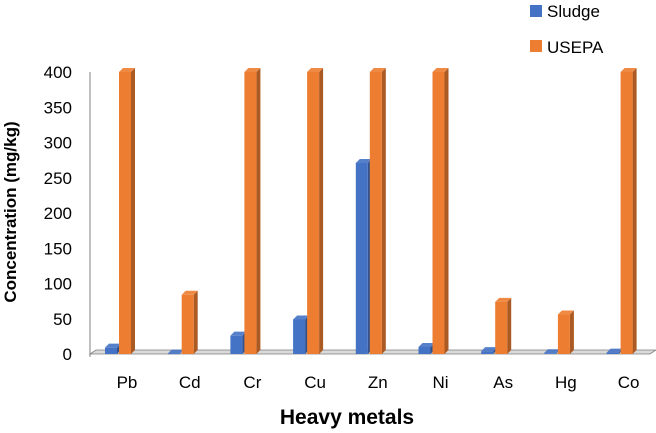  What do you see at coordinates (67, 354) in the screenshot?
I see `y-tick-label: 0` at bounding box center [67, 354].